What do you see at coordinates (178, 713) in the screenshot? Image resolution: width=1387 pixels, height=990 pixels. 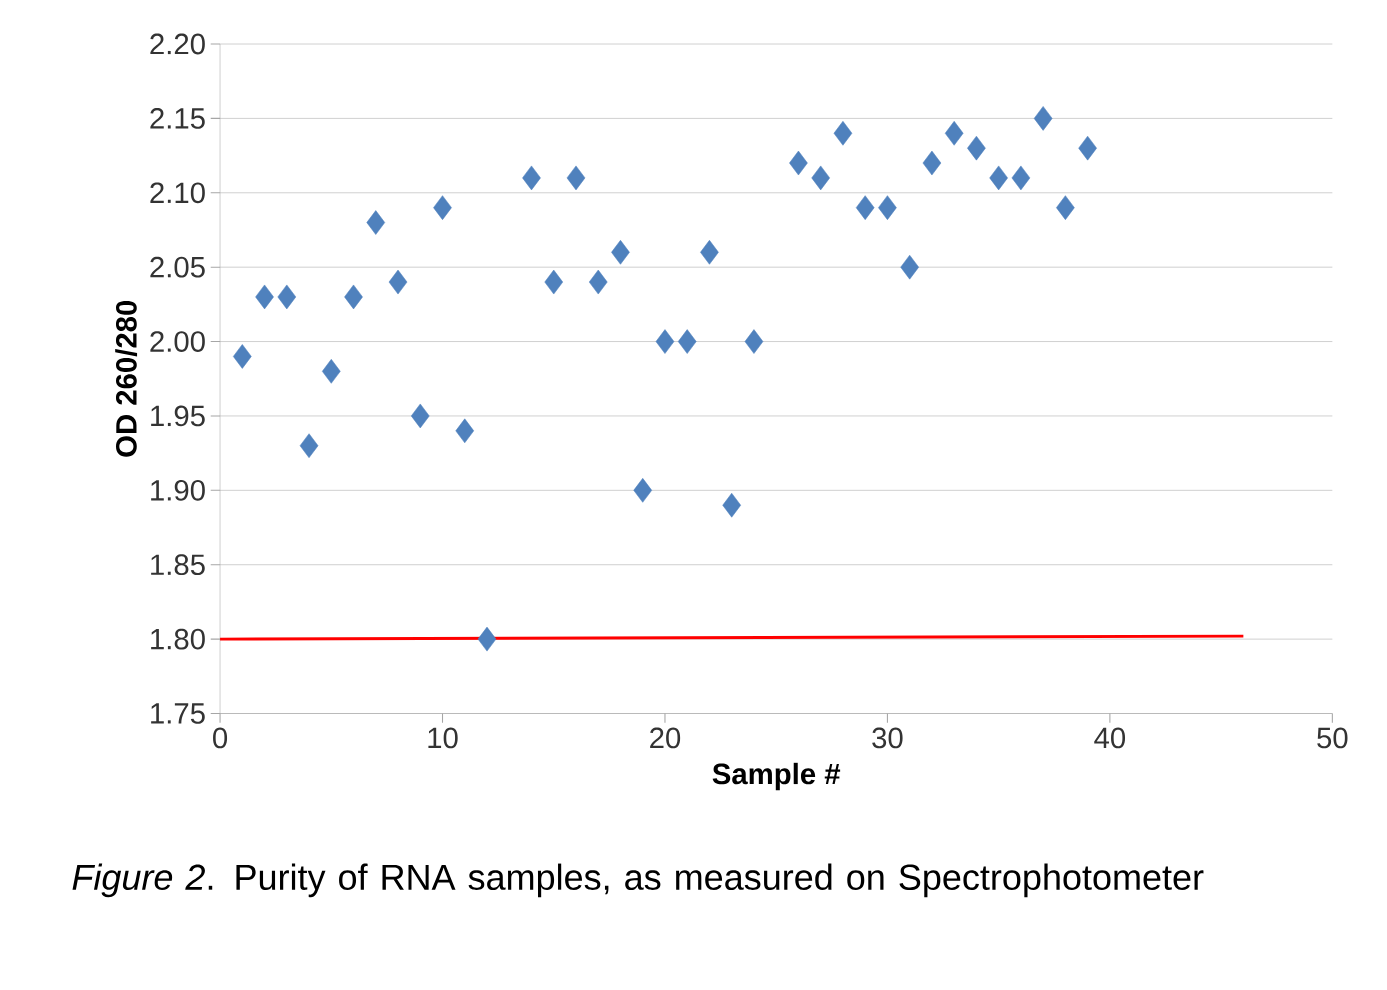 I see `y-tick-label: 1.75` at bounding box center [178, 713].